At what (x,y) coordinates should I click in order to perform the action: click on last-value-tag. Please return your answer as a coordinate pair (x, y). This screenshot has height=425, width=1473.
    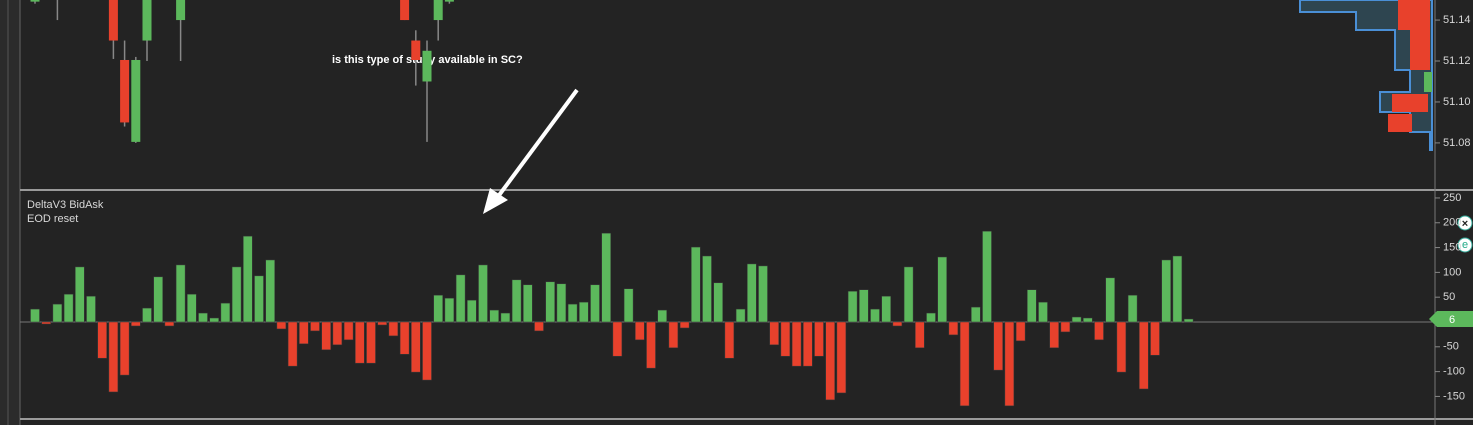
    Looking at the image, I should click on (1451, 319).